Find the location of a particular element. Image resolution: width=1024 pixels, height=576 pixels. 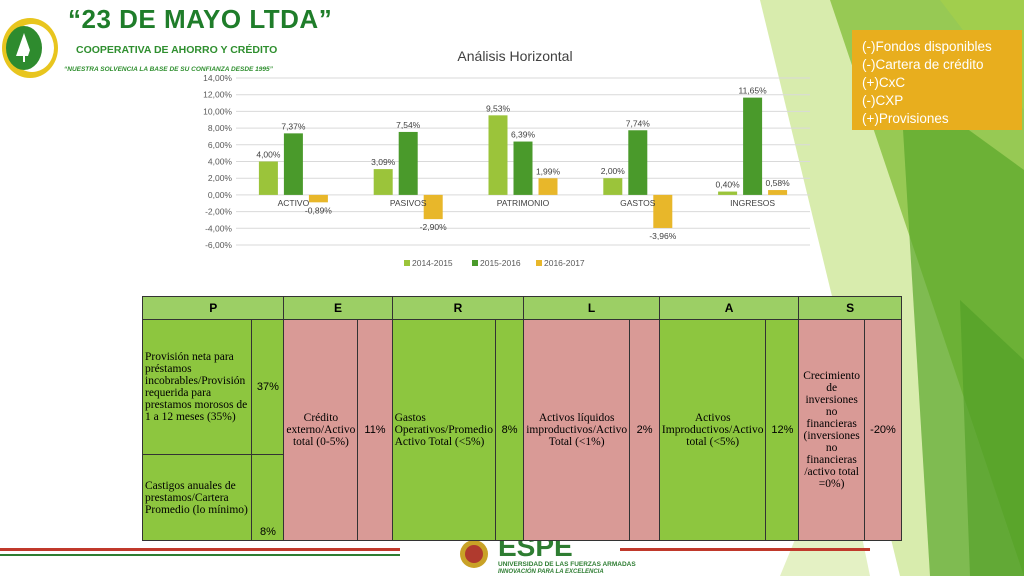

legend-label: 2014-2015 is located at coordinates (432, 263).